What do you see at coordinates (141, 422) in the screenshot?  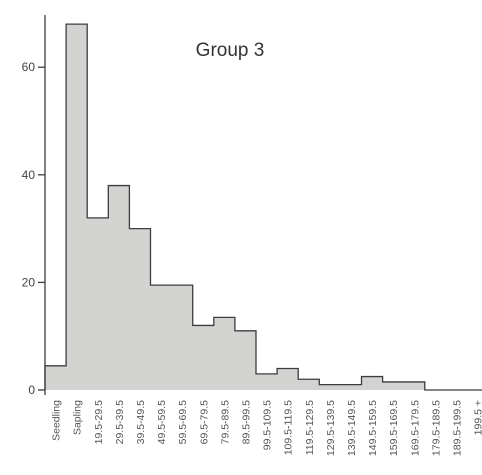 I see `x-category-label: 39.5-49.5` at bounding box center [141, 422].